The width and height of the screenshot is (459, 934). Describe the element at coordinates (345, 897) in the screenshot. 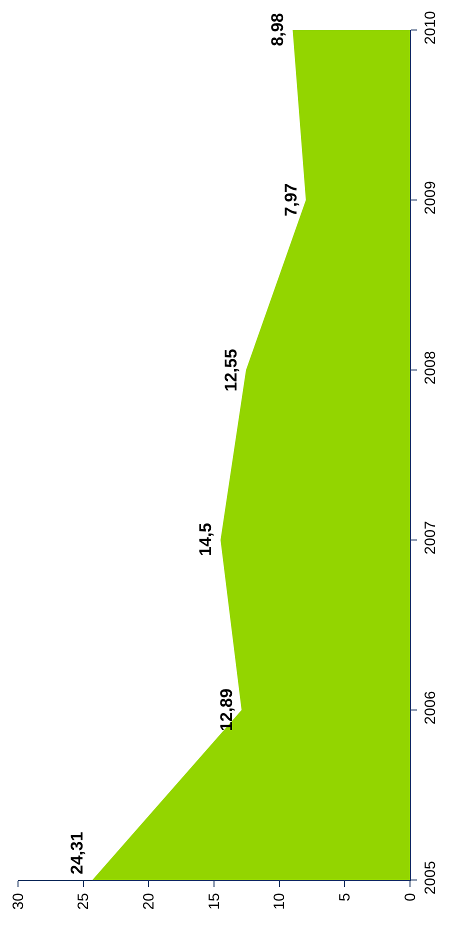

I see `x-tick-label: 5` at that location.